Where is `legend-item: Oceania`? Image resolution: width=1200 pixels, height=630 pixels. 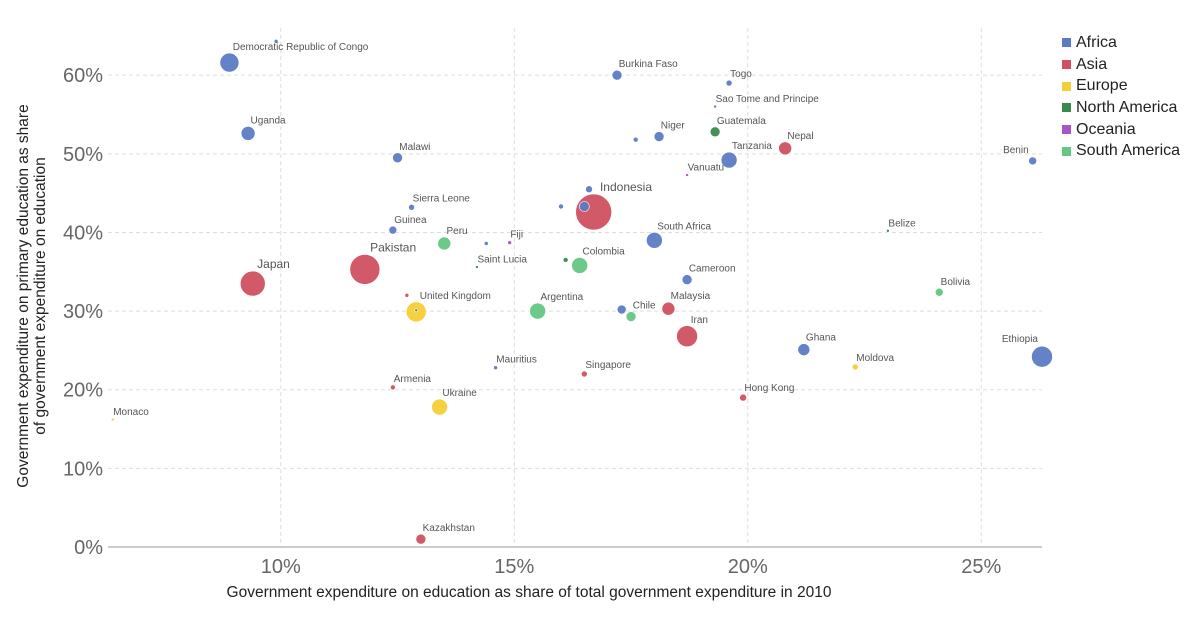 legend-item: Oceania is located at coordinates (1121, 130).